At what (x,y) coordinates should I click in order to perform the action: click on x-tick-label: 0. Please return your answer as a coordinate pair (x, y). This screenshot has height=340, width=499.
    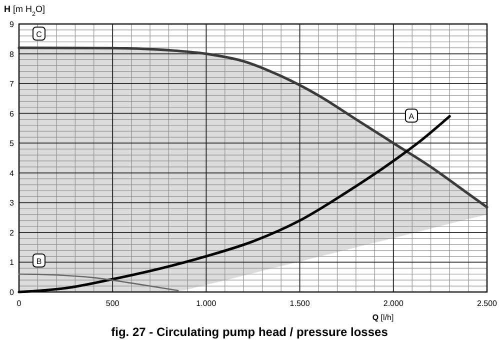
    Looking at the image, I should click on (19, 303).